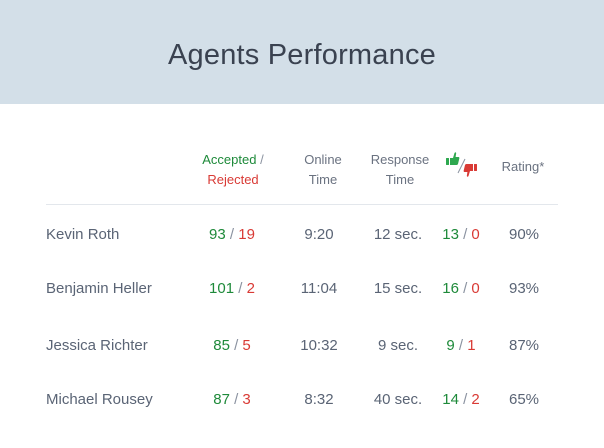 This screenshot has width=604, height=448. Describe the element at coordinates (323, 170) in the screenshot. I see `header-online-time: Online Time` at that location.